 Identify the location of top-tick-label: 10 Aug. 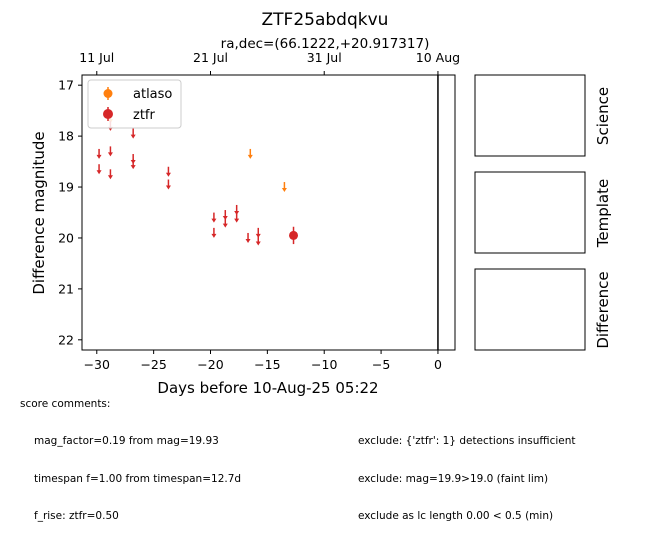
(438, 57).